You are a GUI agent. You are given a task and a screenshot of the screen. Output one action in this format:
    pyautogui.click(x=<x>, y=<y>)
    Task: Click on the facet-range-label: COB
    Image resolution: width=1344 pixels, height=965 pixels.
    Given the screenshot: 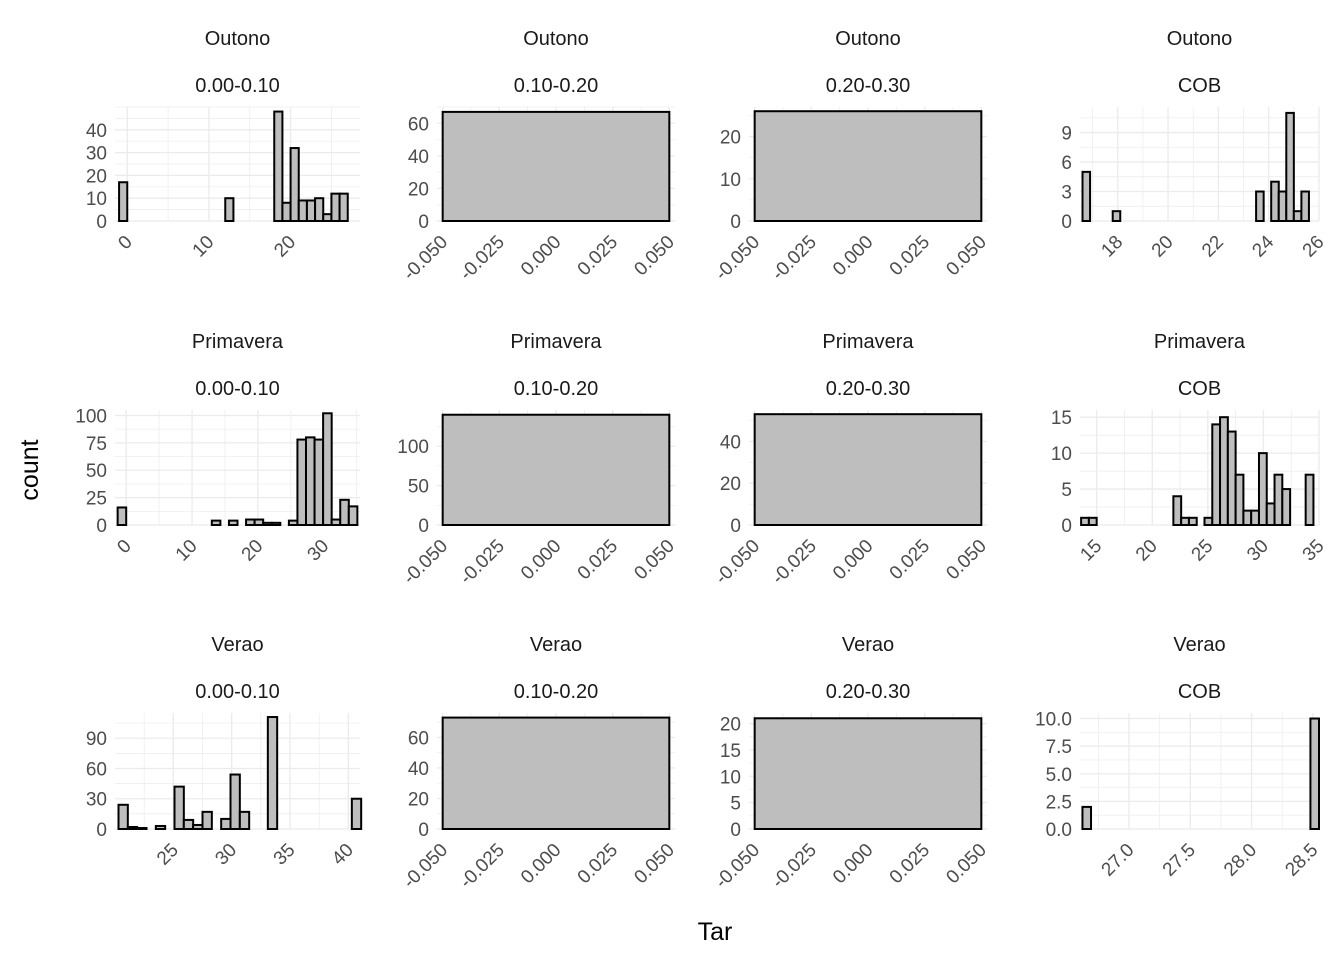 What is the action you would take?
    pyautogui.click(x=1199, y=389)
    